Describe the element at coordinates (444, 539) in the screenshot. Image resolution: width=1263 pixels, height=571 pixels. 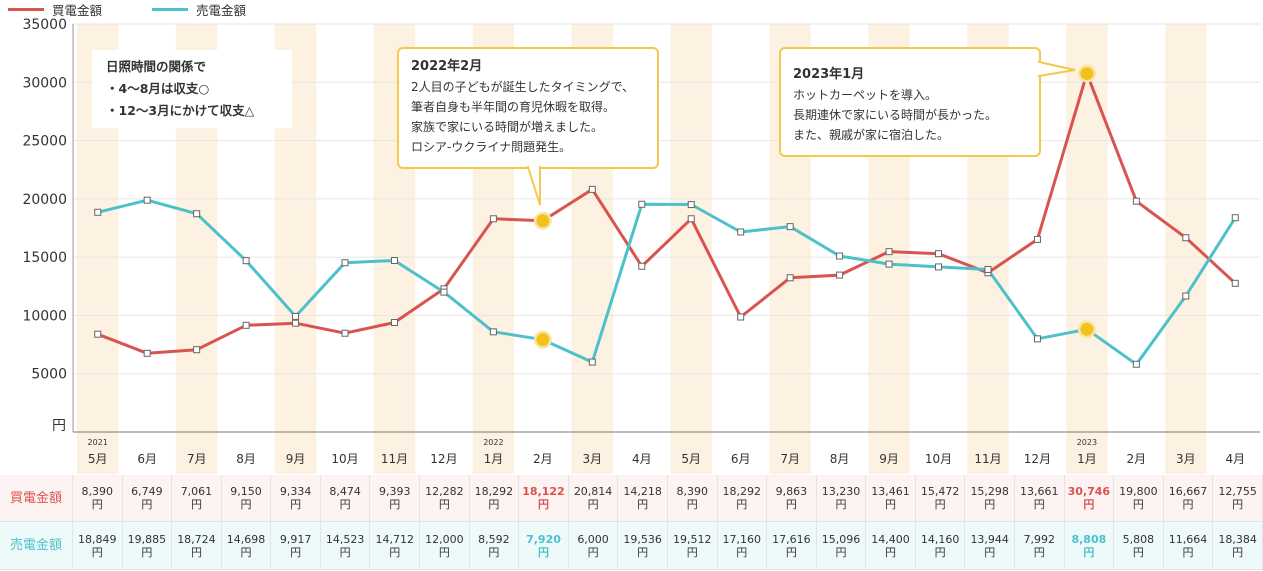
I see `cell-value: 12,000` at that location.